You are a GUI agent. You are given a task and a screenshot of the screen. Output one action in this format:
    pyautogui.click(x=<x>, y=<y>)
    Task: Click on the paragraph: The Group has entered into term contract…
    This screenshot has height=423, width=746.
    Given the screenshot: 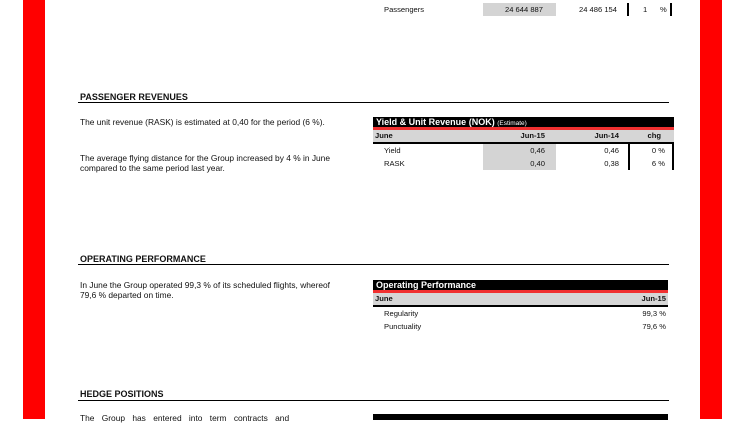 What is the action you would take?
    pyautogui.click(x=185, y=418)
    